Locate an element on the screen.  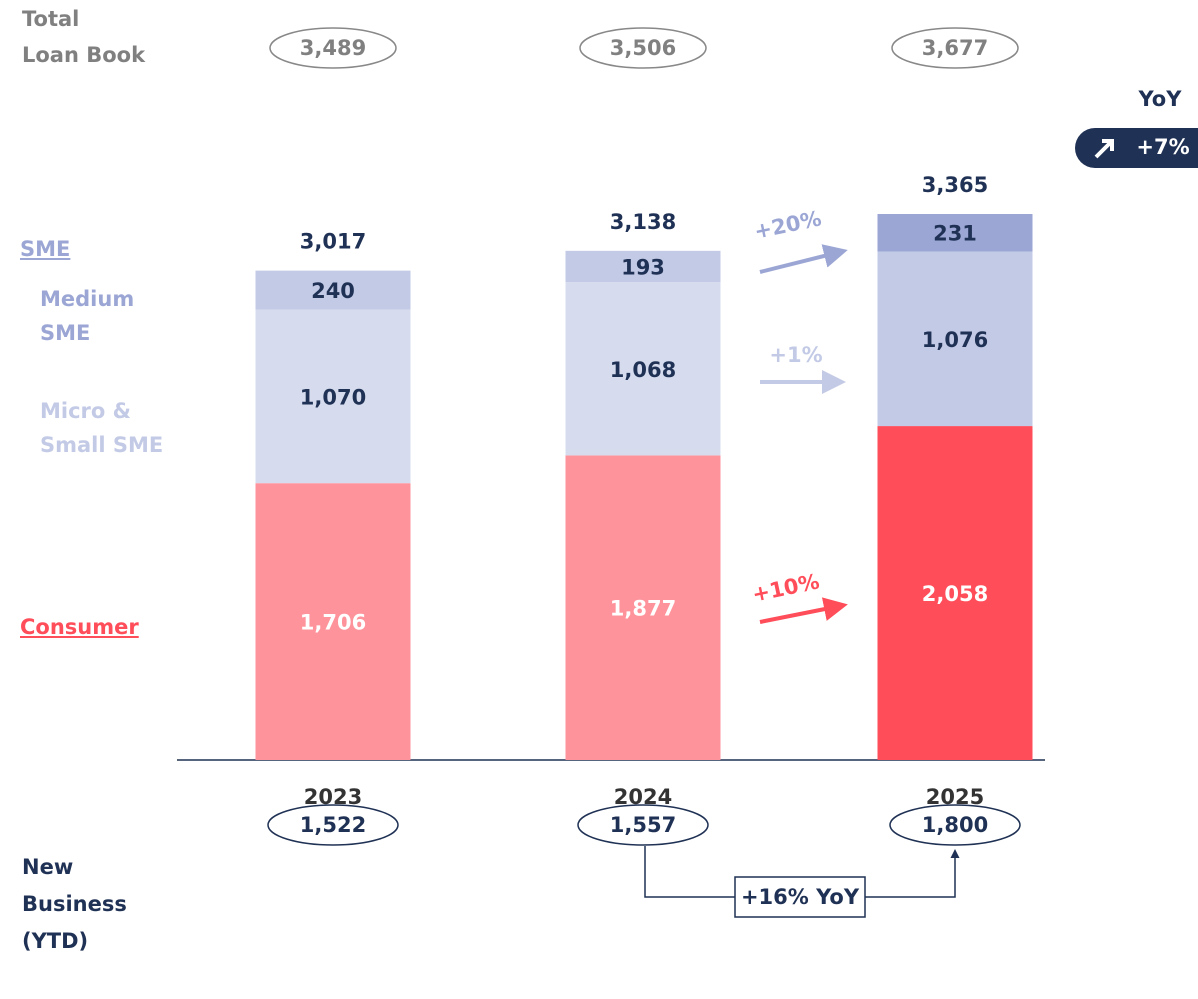
value-label: 1,706 is located at coordinates (333, 623).